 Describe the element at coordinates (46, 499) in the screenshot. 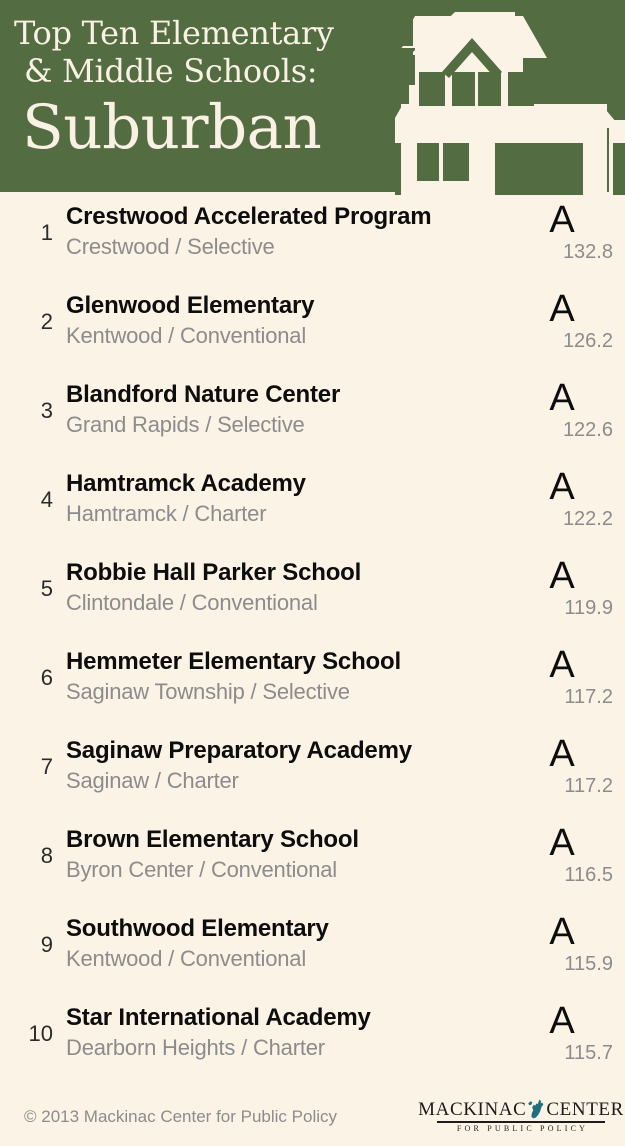

I see `rank-number: 4` at that location.